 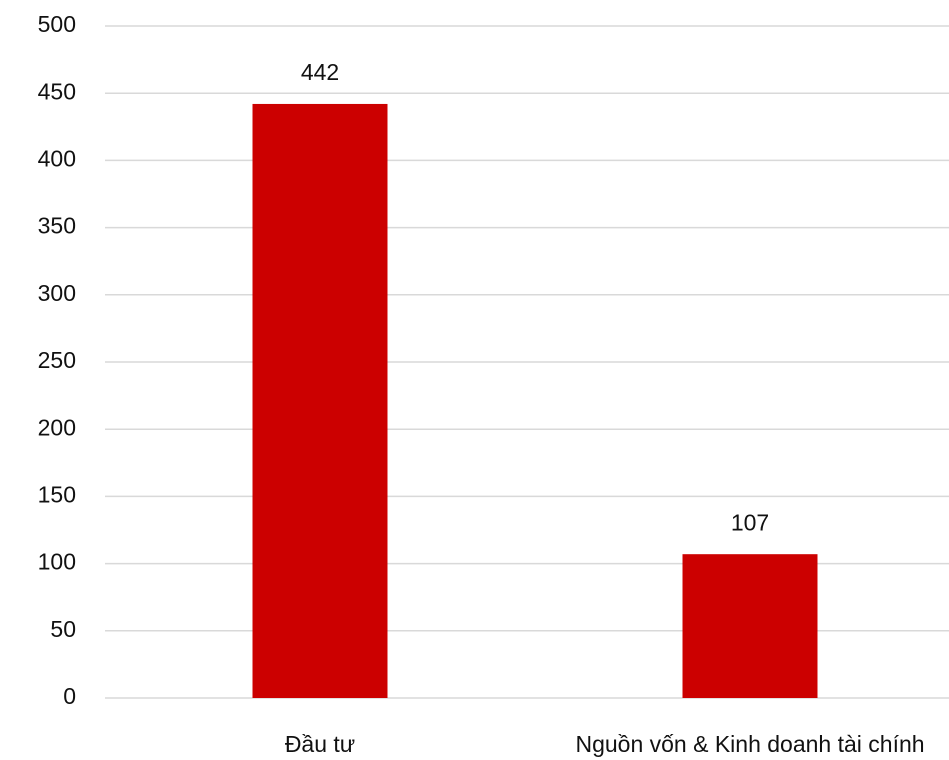 I want to click on data-label: 442, so click(x=320, y=72).